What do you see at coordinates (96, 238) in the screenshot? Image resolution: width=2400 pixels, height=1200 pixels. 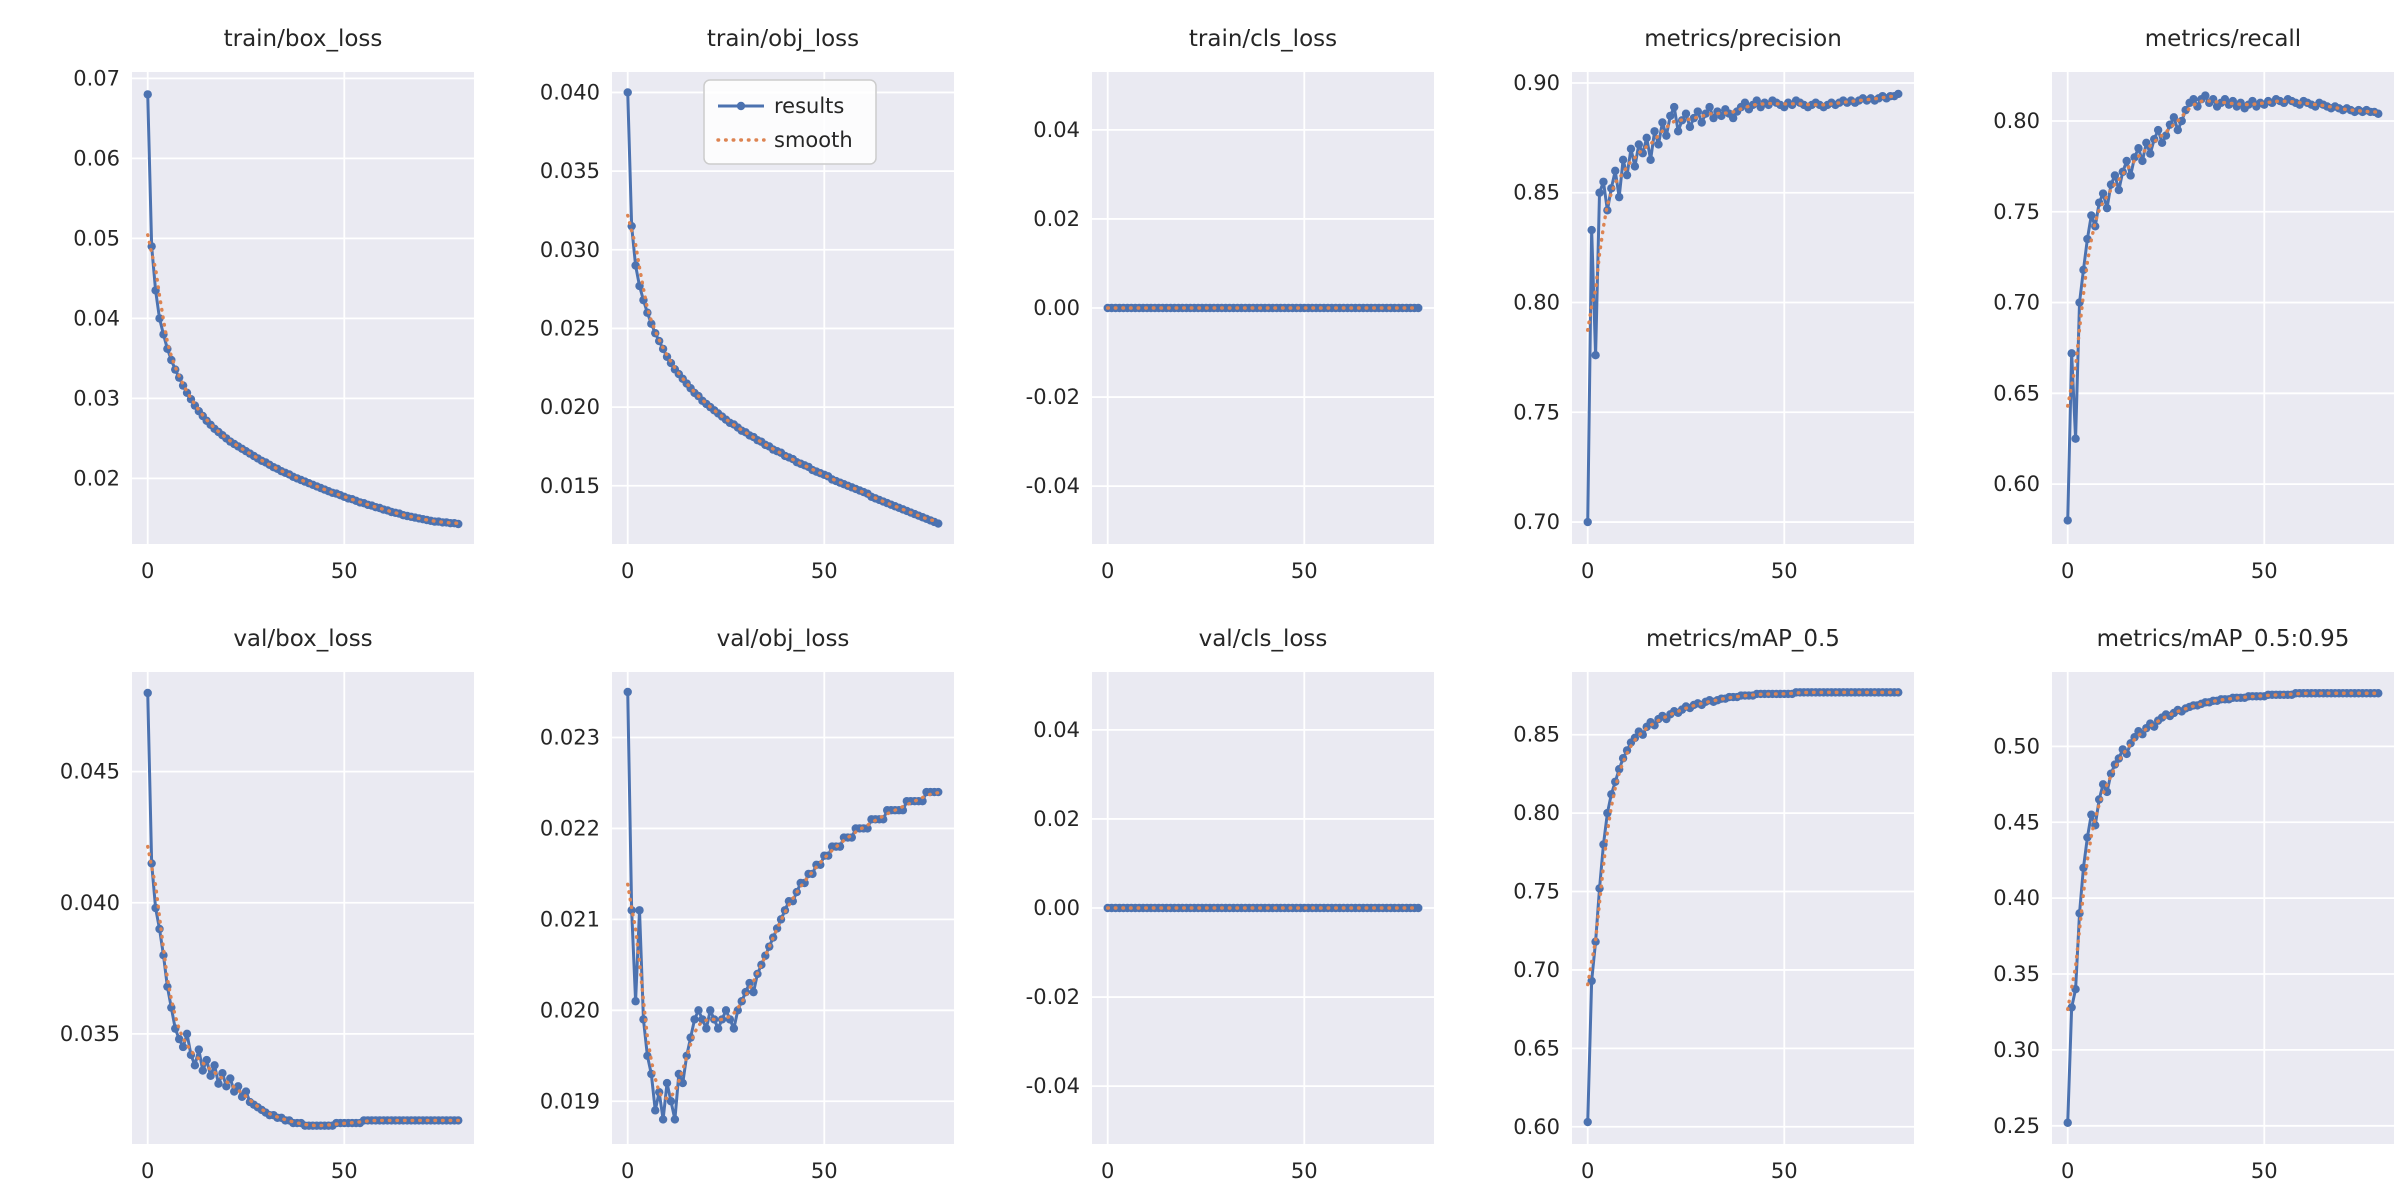 I see `y-tick-label: 0.05` at bounding box center [96, 238].